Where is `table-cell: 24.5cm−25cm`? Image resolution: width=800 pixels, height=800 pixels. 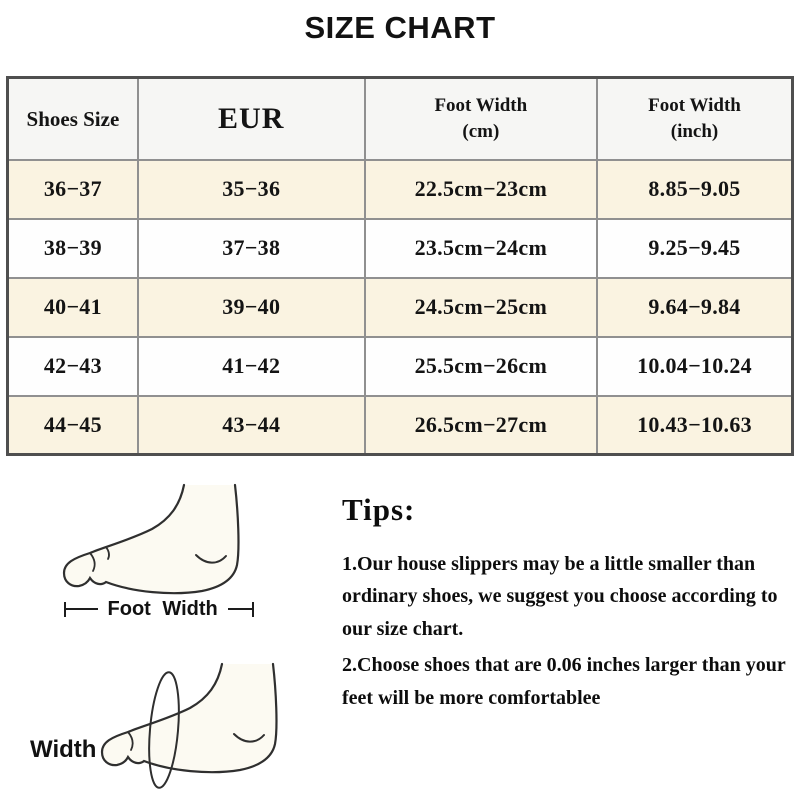
table-cell: 24.5cm−25cm is located at coordinates (481, 307).